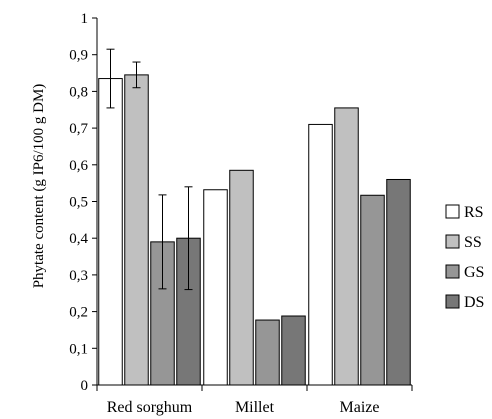  Describe the element at coordinates (85, 19) in the screenshot. I see `y-tick-label: 1` at that location.